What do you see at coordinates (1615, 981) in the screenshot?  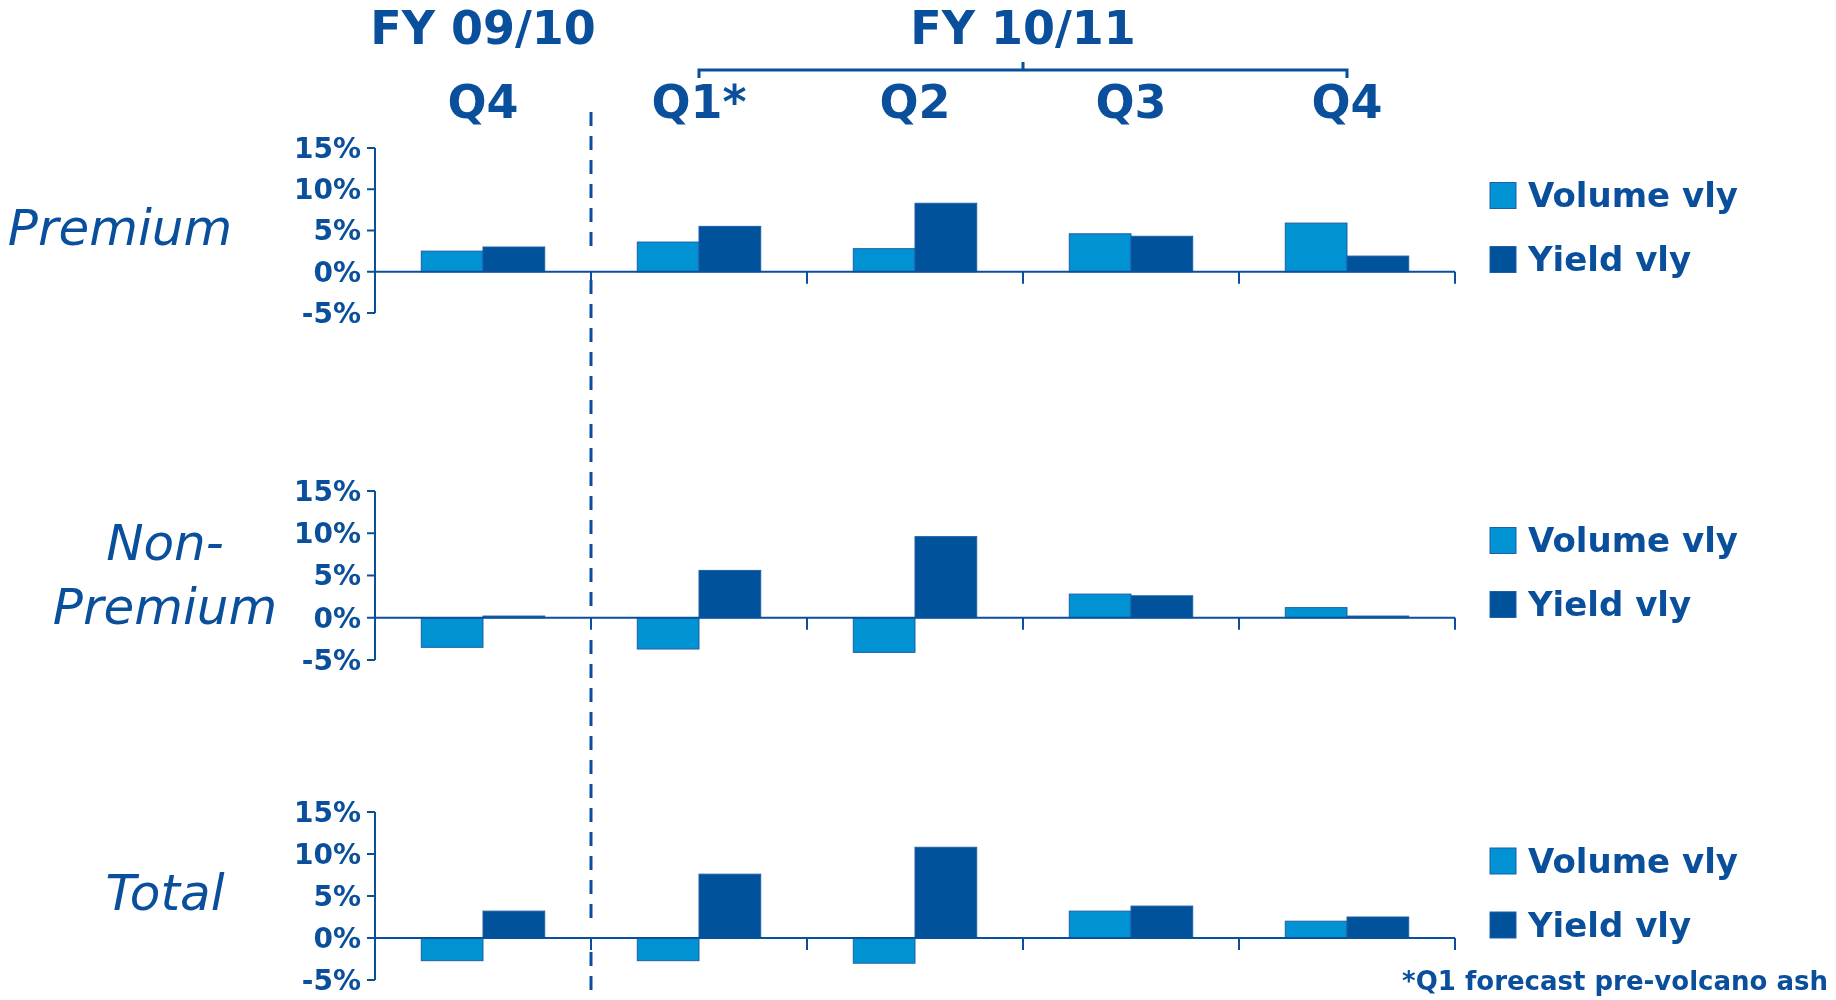 I see `annotation: *Q1 forecast pre-volcano ash` at bounding box center [1615, 981].